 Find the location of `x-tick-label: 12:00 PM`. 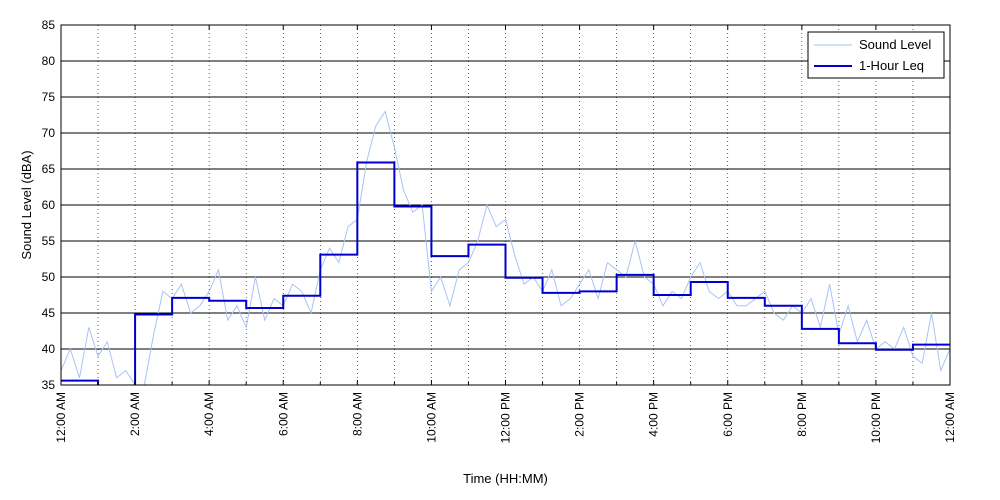

x-tick-label: 12:00 PM is located at coordinates (506, 417).